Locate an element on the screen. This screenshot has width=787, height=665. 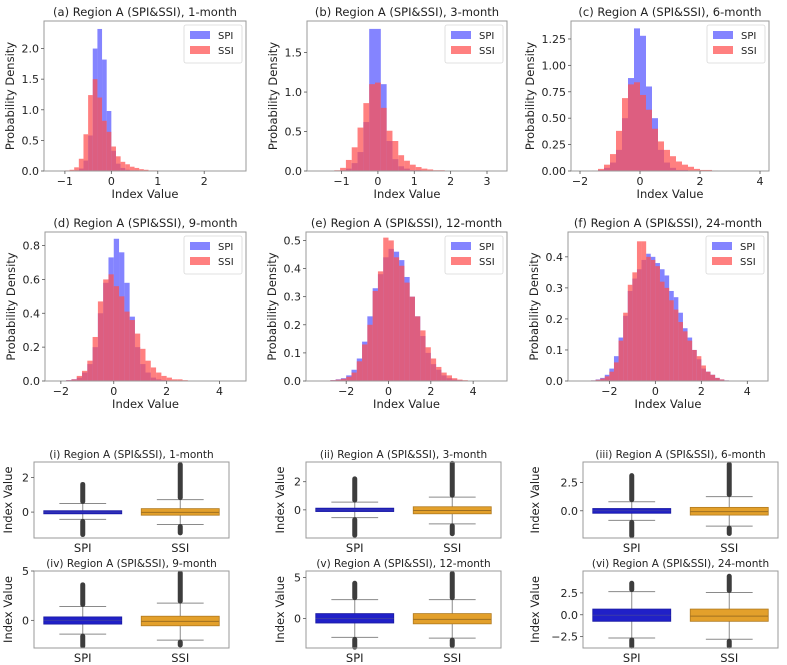
y-tick-label: 0 is located at coordinates (297, 510).